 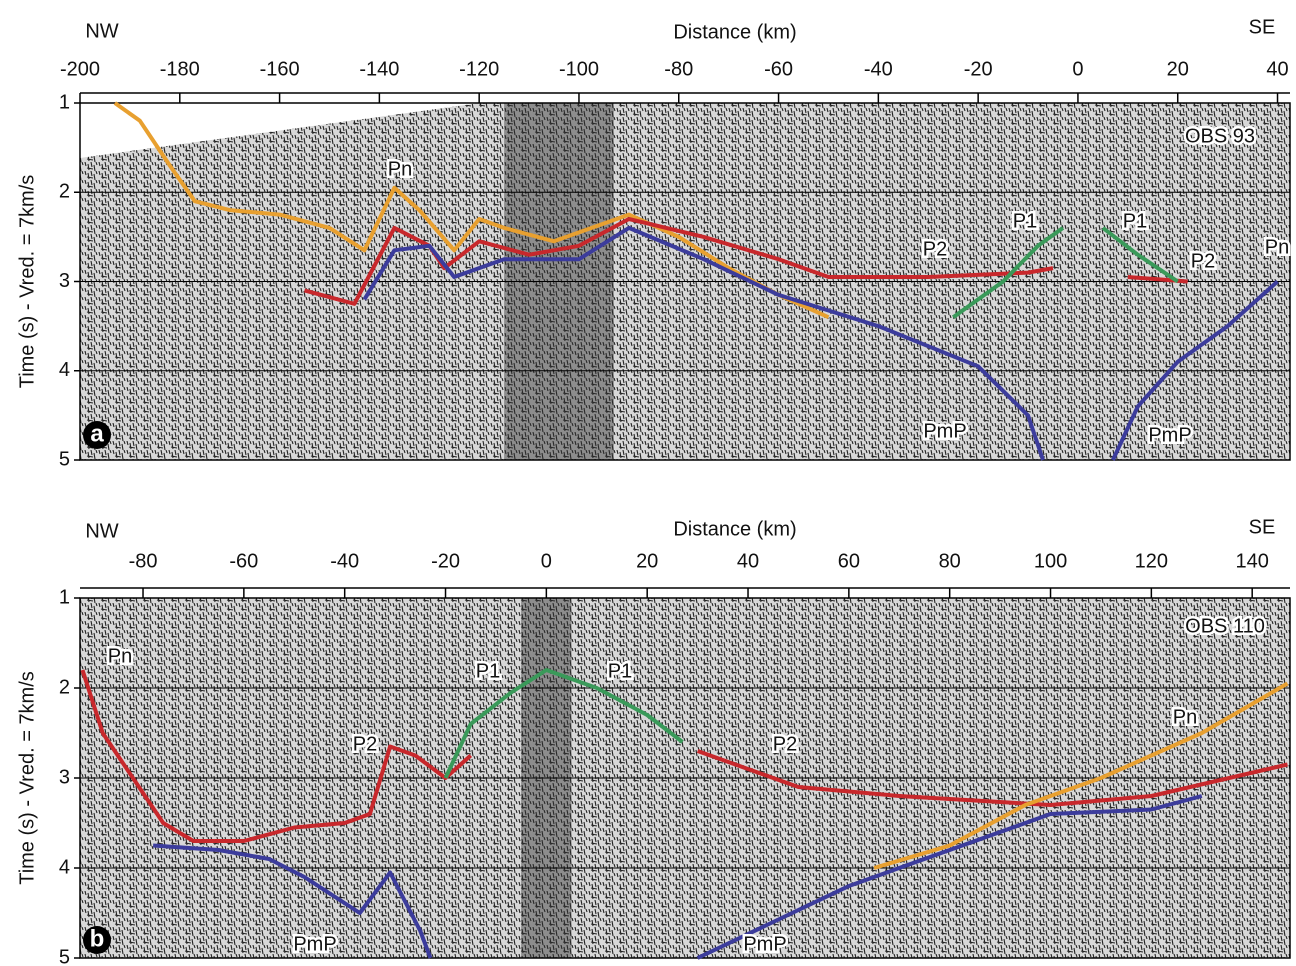 What do you see at coordinates (849, 561) in the screenshot?
I see `x-tick-label: 60` at bounding box center [849, 561].